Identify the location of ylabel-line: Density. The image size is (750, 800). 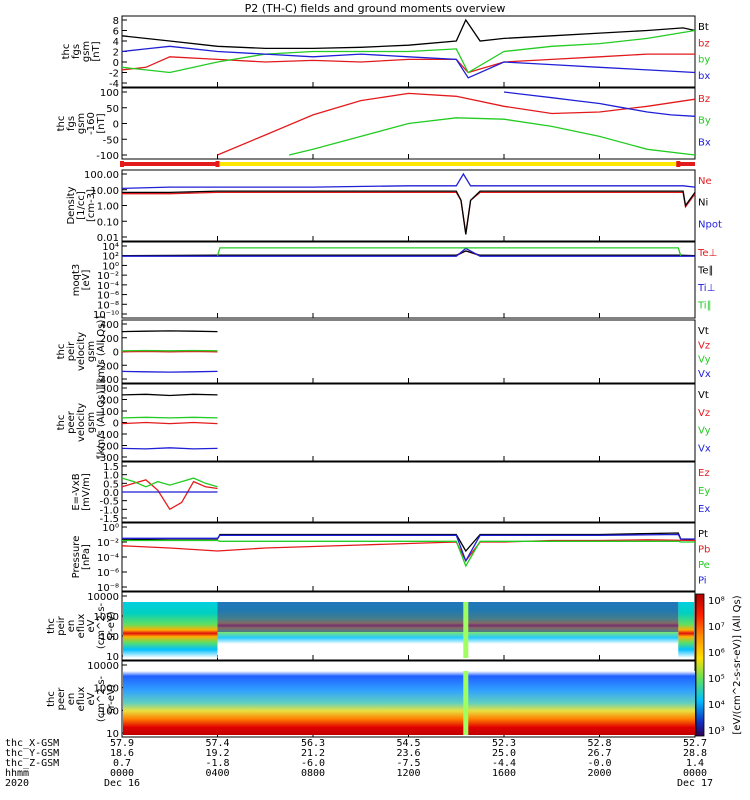
(71, 205).